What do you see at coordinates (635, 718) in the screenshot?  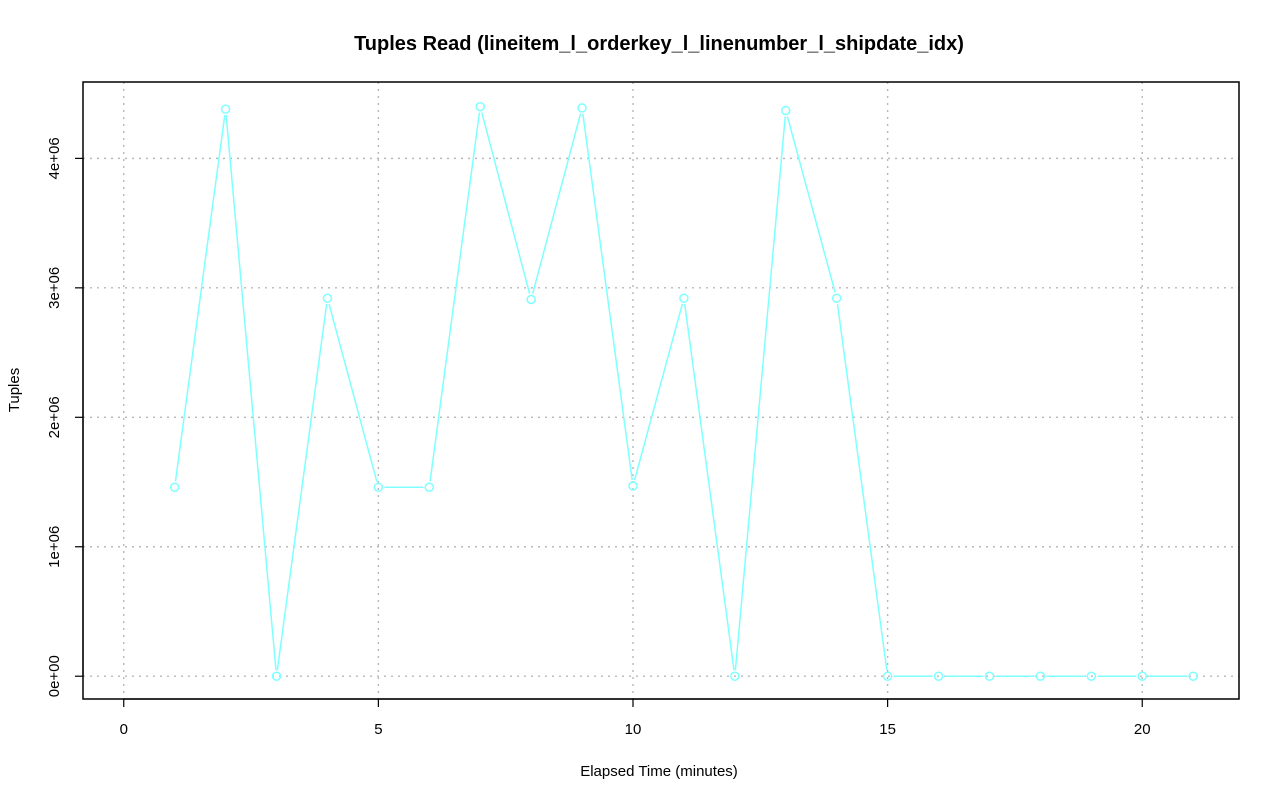 I see `x-axis: 0 5 10 15 20` at bounding box center [635, 718].